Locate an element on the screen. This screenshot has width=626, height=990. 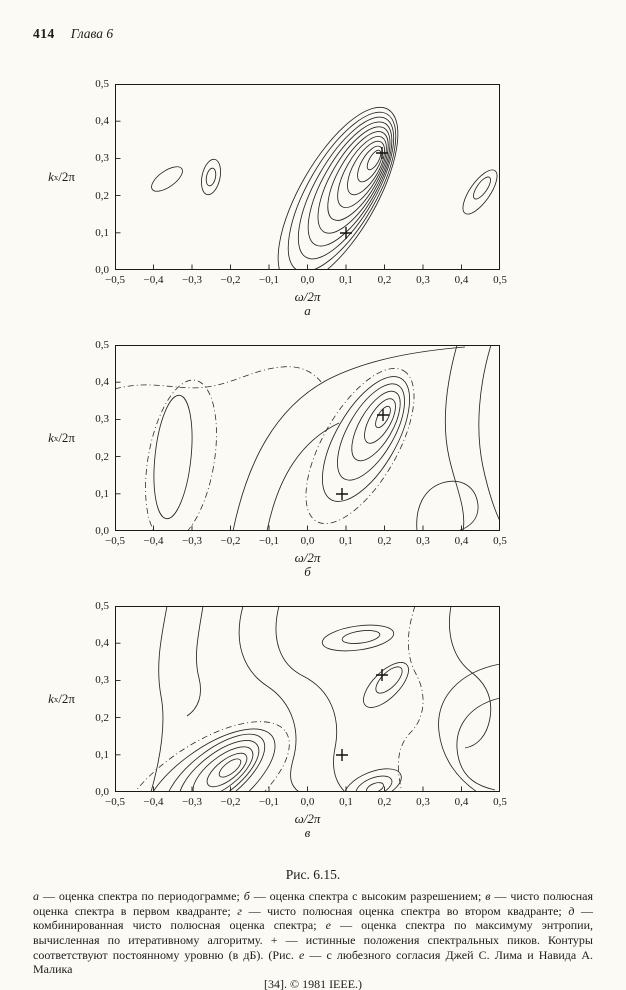
page-number: 414 is located at coordinates (44, 33).